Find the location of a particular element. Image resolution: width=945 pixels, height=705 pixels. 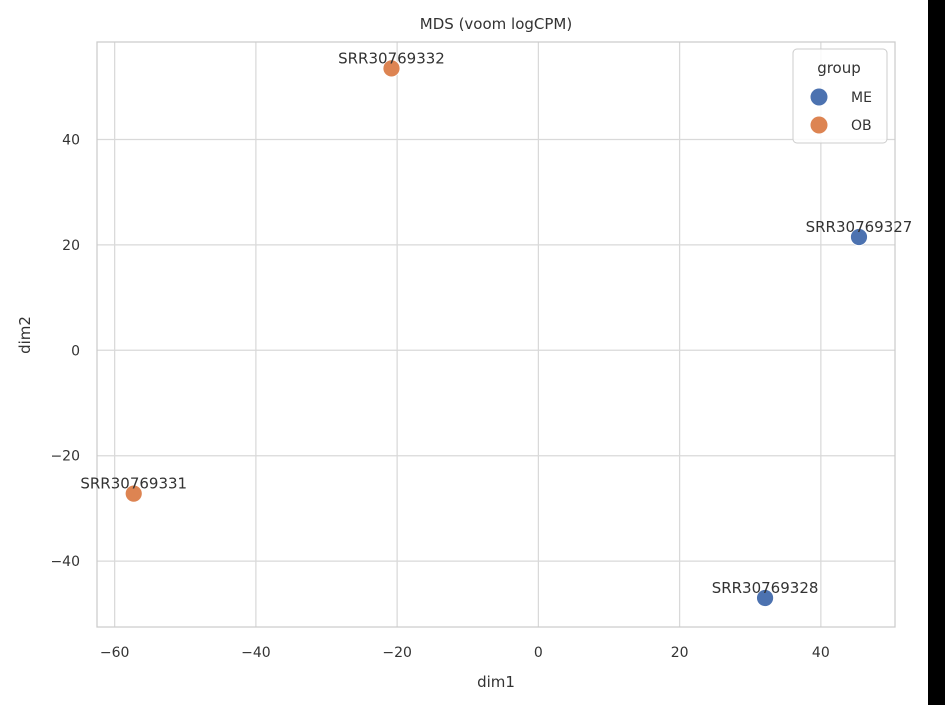

point-label: SRR30769332 is located at coordinates (391, 58).